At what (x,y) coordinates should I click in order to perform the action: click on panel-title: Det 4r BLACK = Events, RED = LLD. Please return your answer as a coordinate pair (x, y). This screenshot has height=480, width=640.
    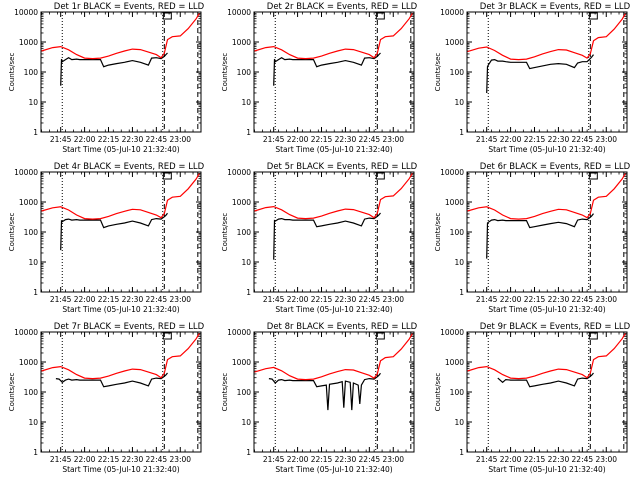
    Looking at the image, I should click on (129, 167).